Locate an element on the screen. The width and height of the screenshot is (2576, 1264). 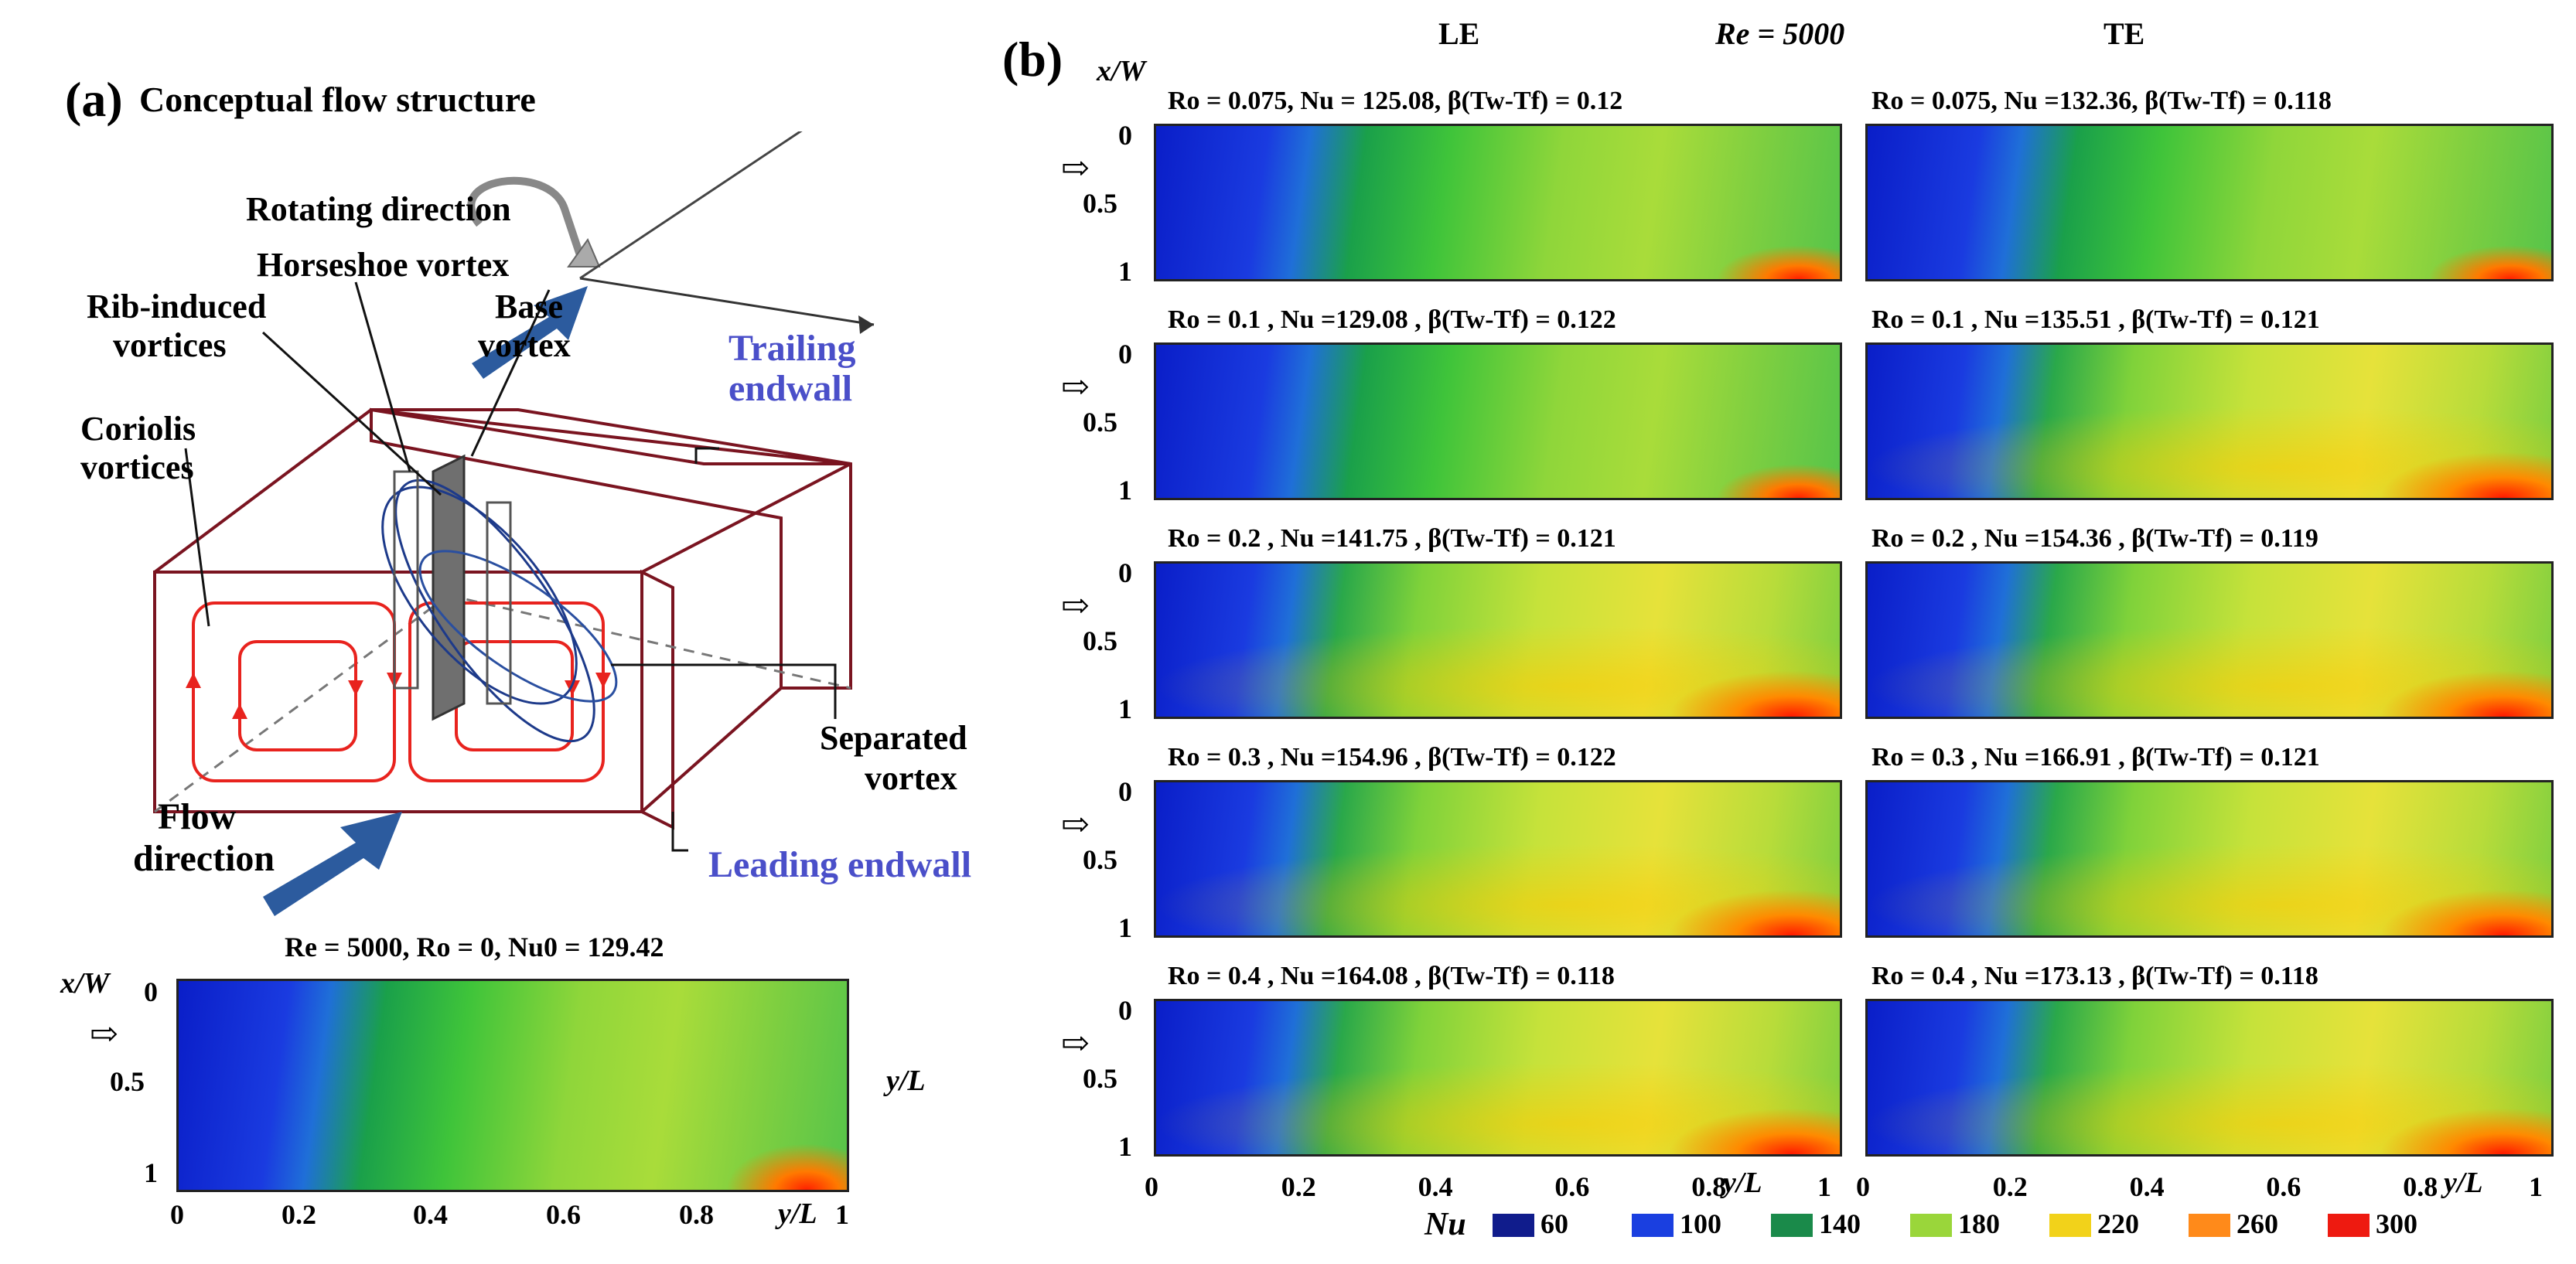
label-rotating-direction: Rotating direction is located at coordinates (379, 209).